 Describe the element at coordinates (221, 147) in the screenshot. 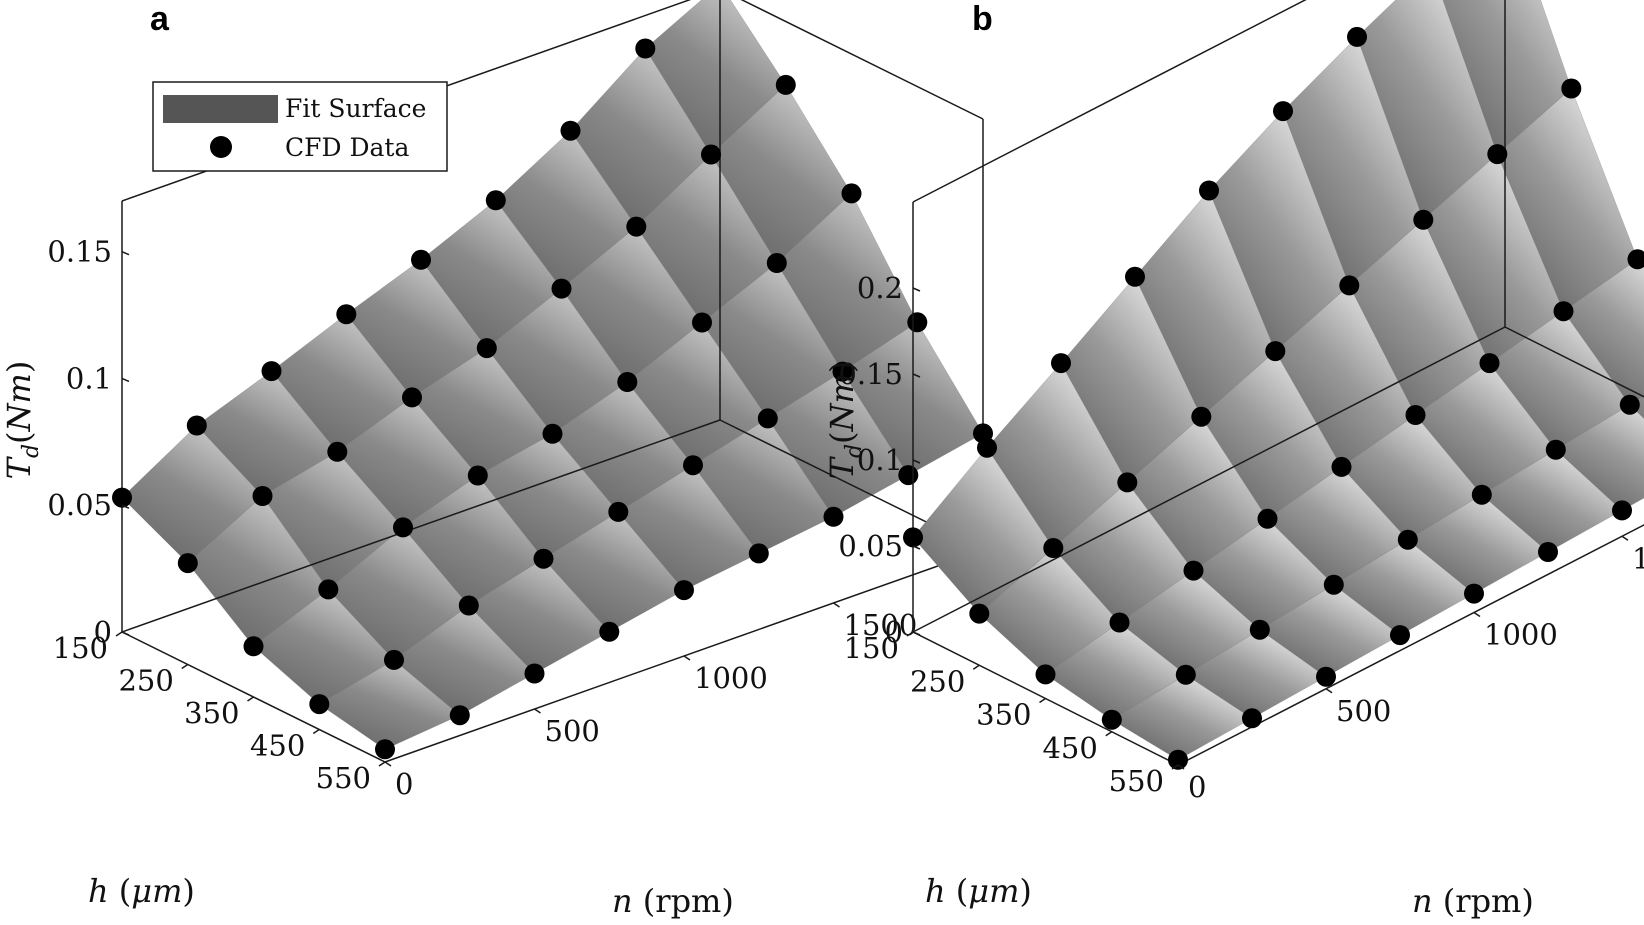

I see `legend-point-marker` at that location.